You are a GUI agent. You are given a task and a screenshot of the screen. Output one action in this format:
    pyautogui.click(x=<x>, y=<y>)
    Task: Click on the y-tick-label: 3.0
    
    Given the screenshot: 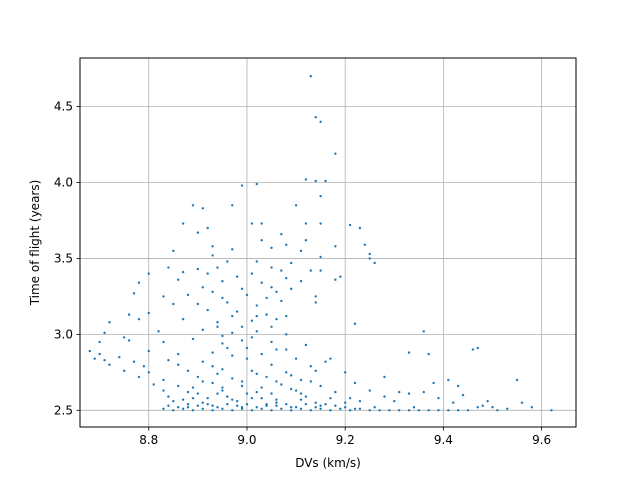 What is the action you would take?
    pyautogui.click(x=63, y=334)
    